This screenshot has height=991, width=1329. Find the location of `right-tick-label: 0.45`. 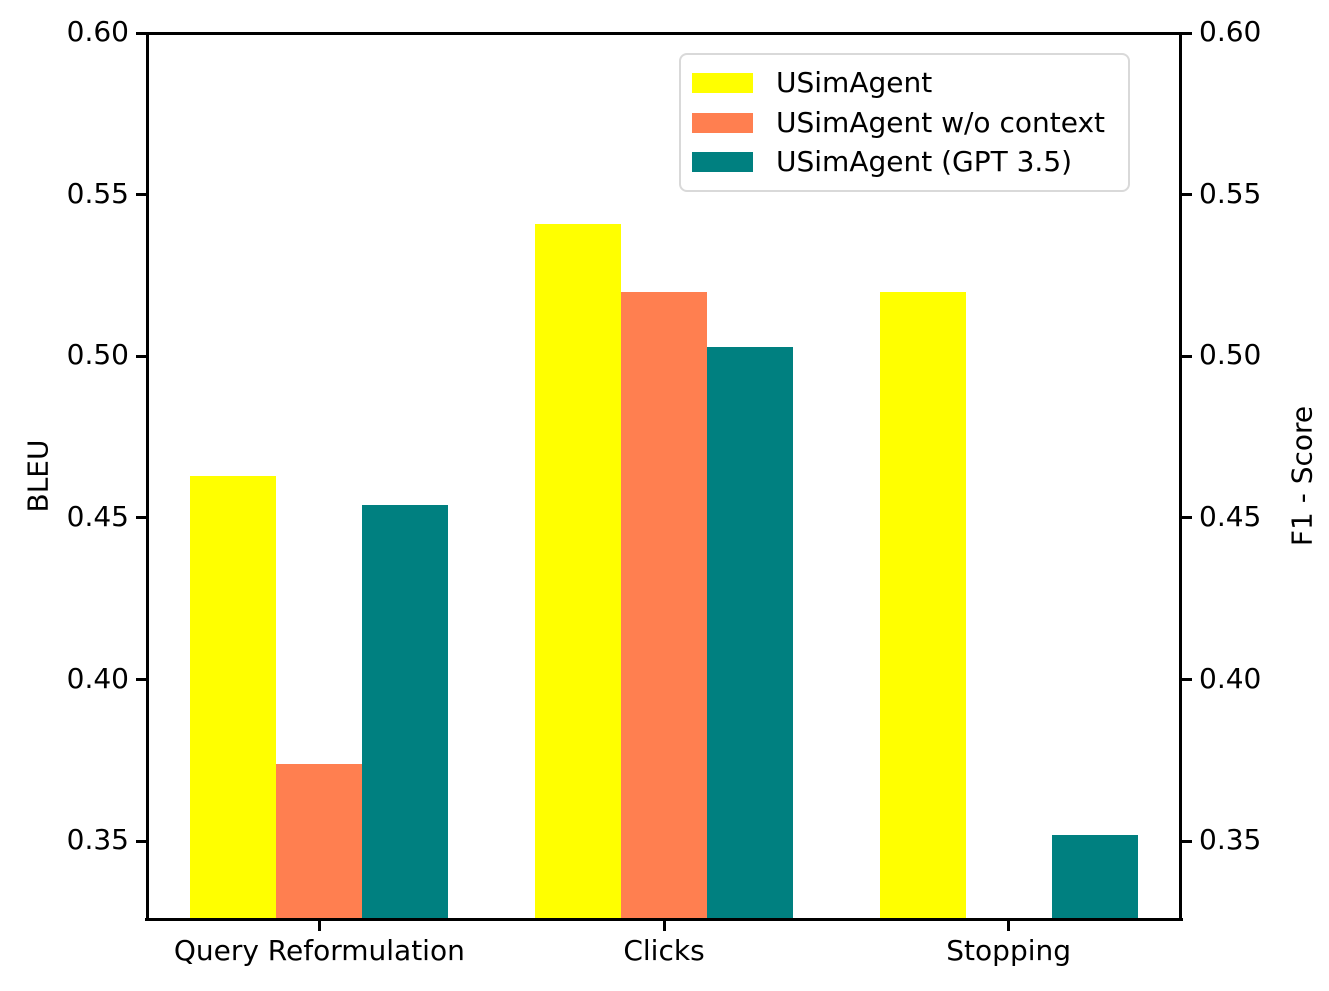

right-tick-label: 0.45 is located at coordinates (1230, 516).